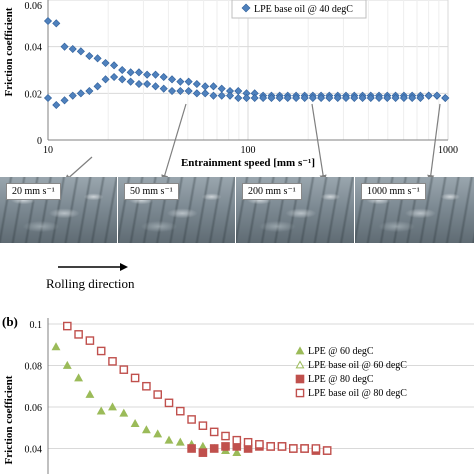  I want to click on panel-b-label: (b), so click(10, 321).